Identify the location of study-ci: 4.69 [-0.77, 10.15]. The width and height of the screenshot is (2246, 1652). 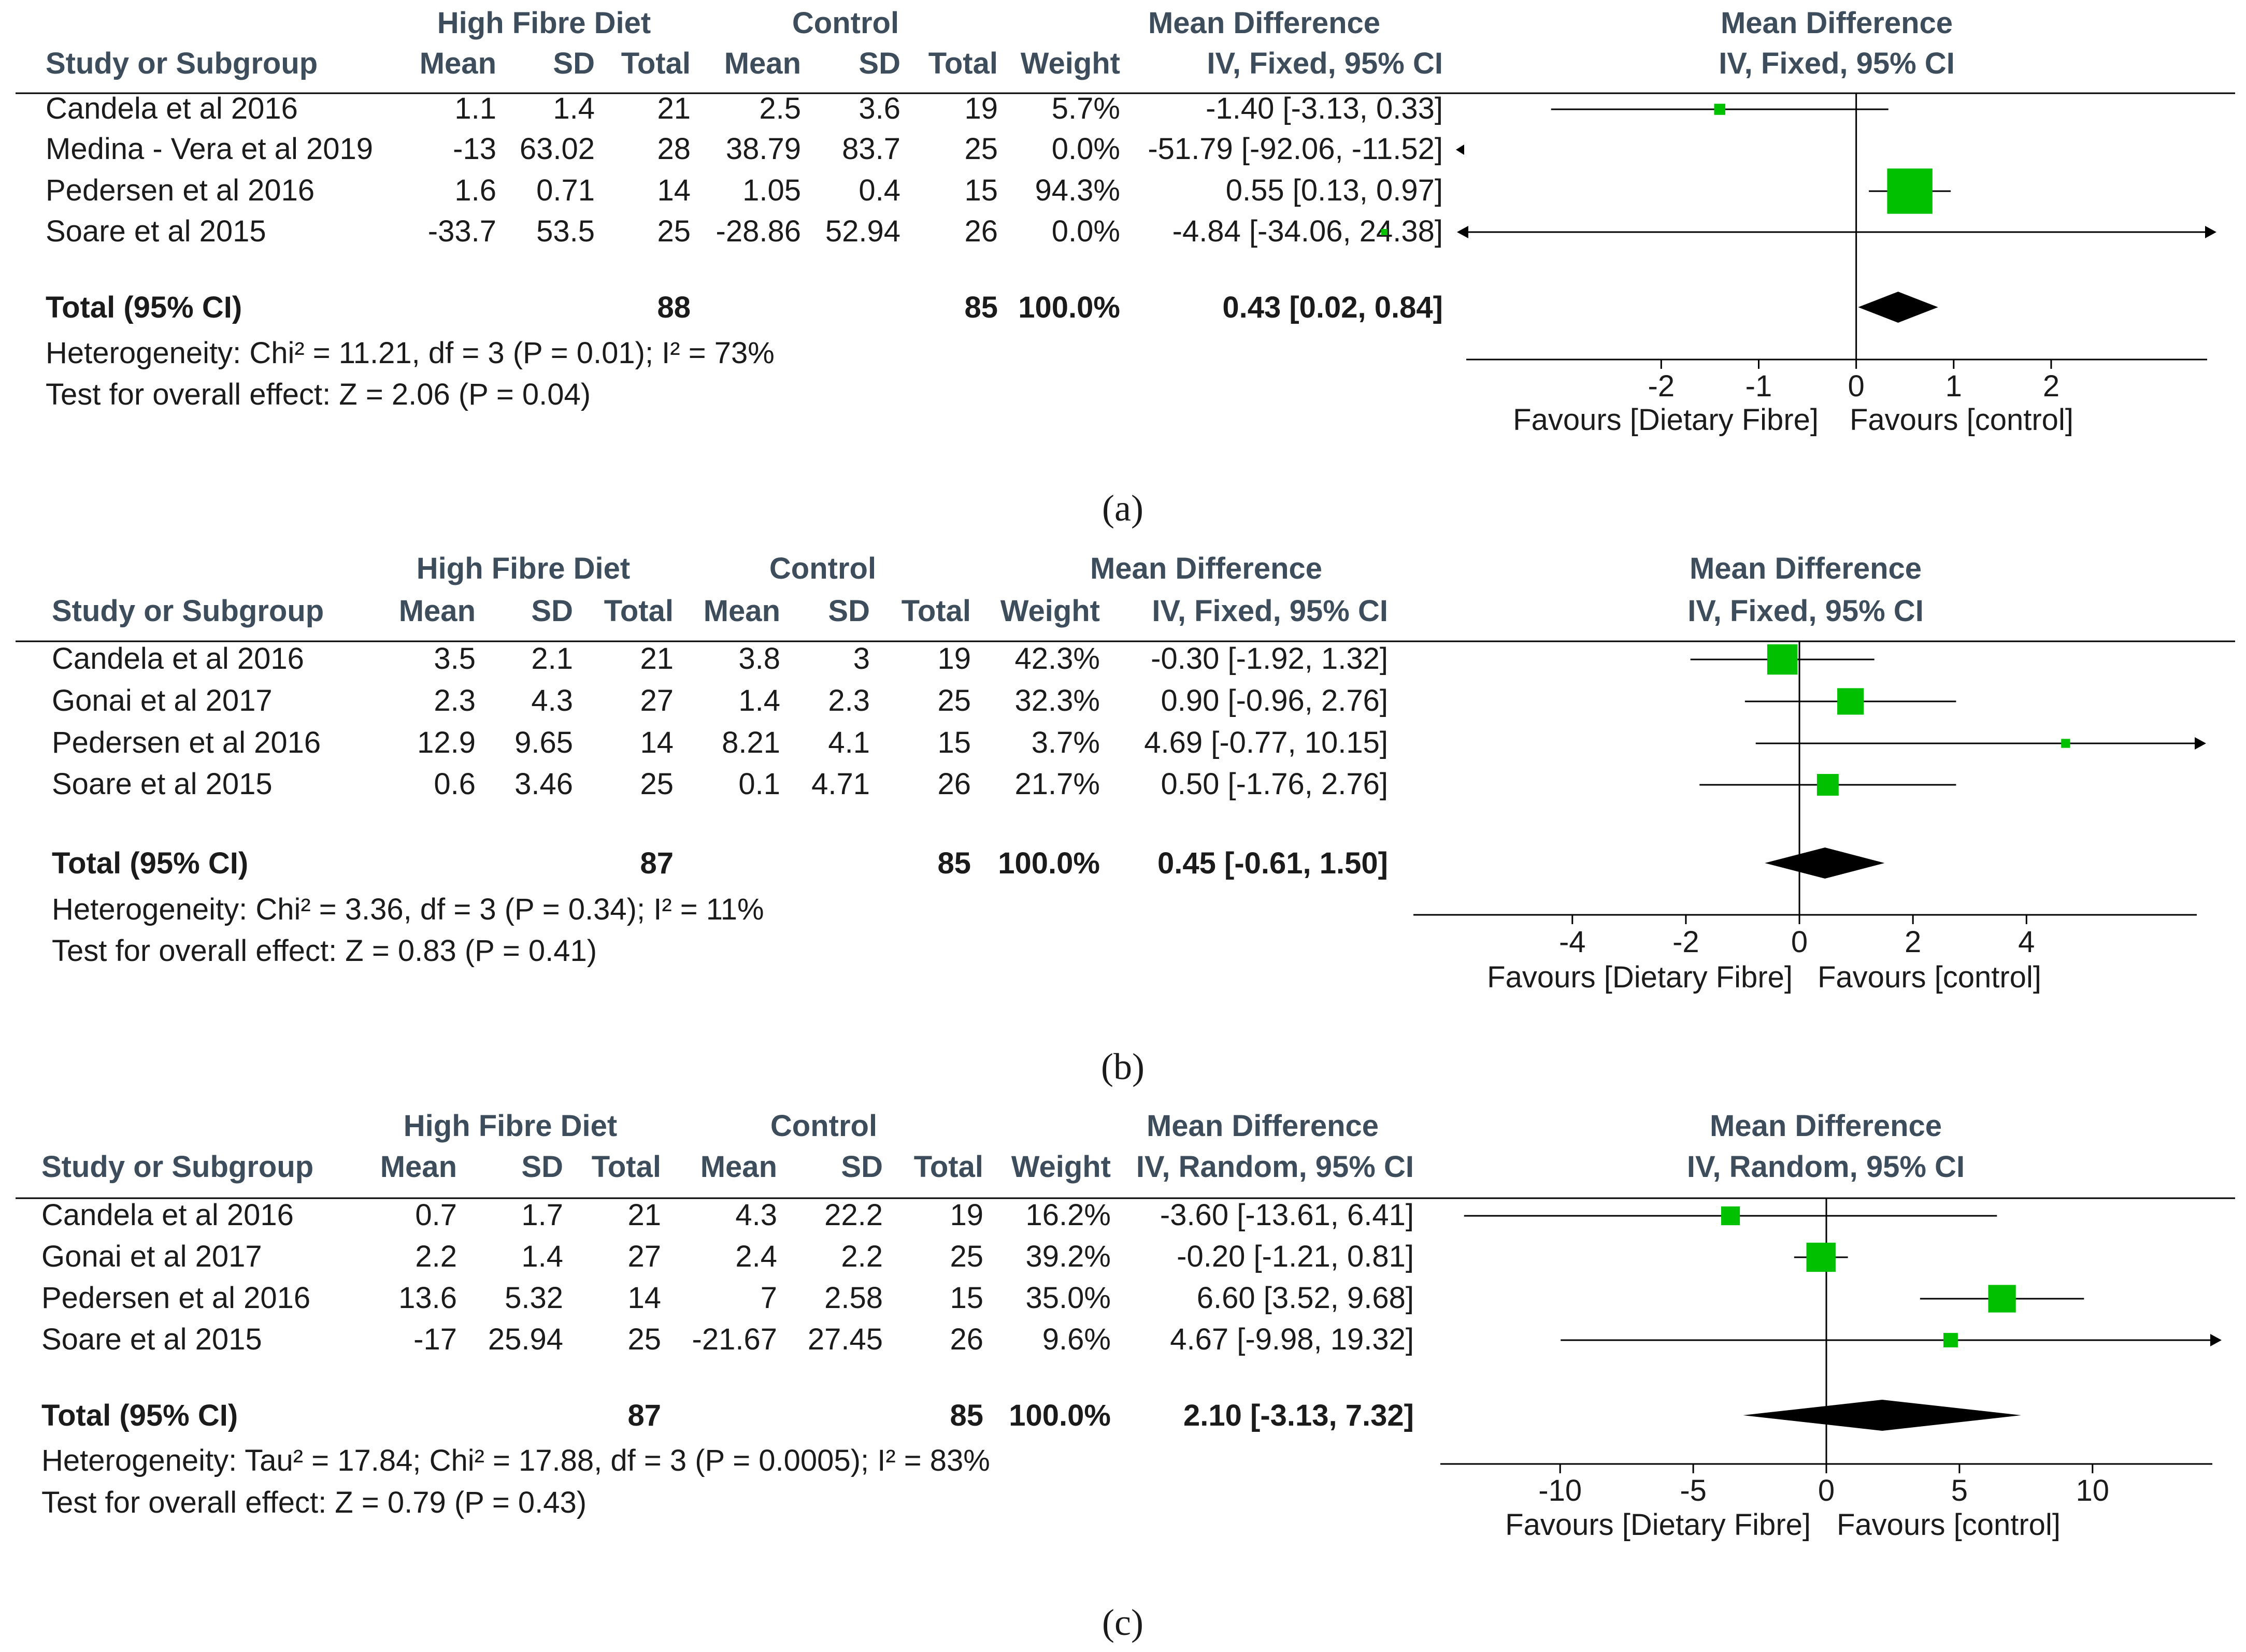
(1266, 742).